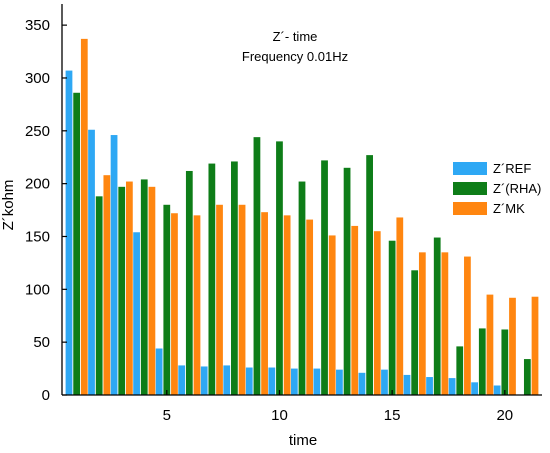  What do you see at coordinates (279, 415) in the screenshot?
I see `x-tick-label-10: 10` at bounding box center [279, 415].